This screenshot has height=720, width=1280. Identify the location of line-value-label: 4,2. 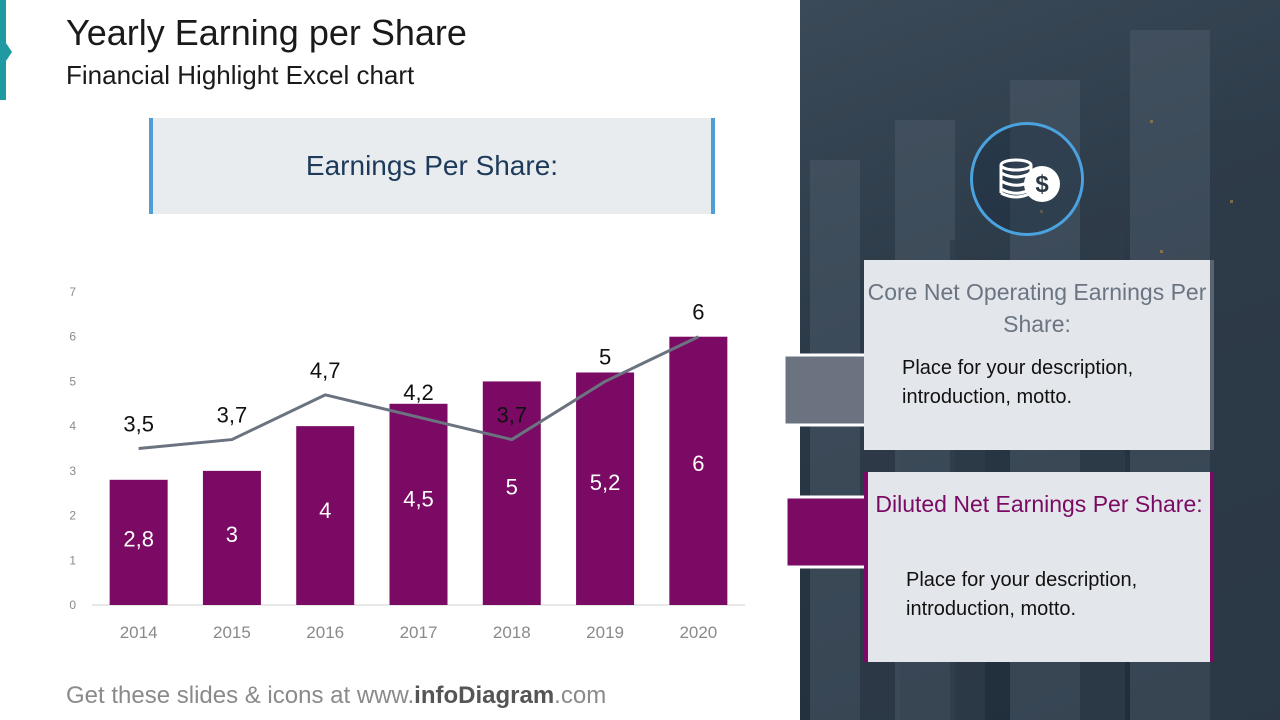
(418, 392).